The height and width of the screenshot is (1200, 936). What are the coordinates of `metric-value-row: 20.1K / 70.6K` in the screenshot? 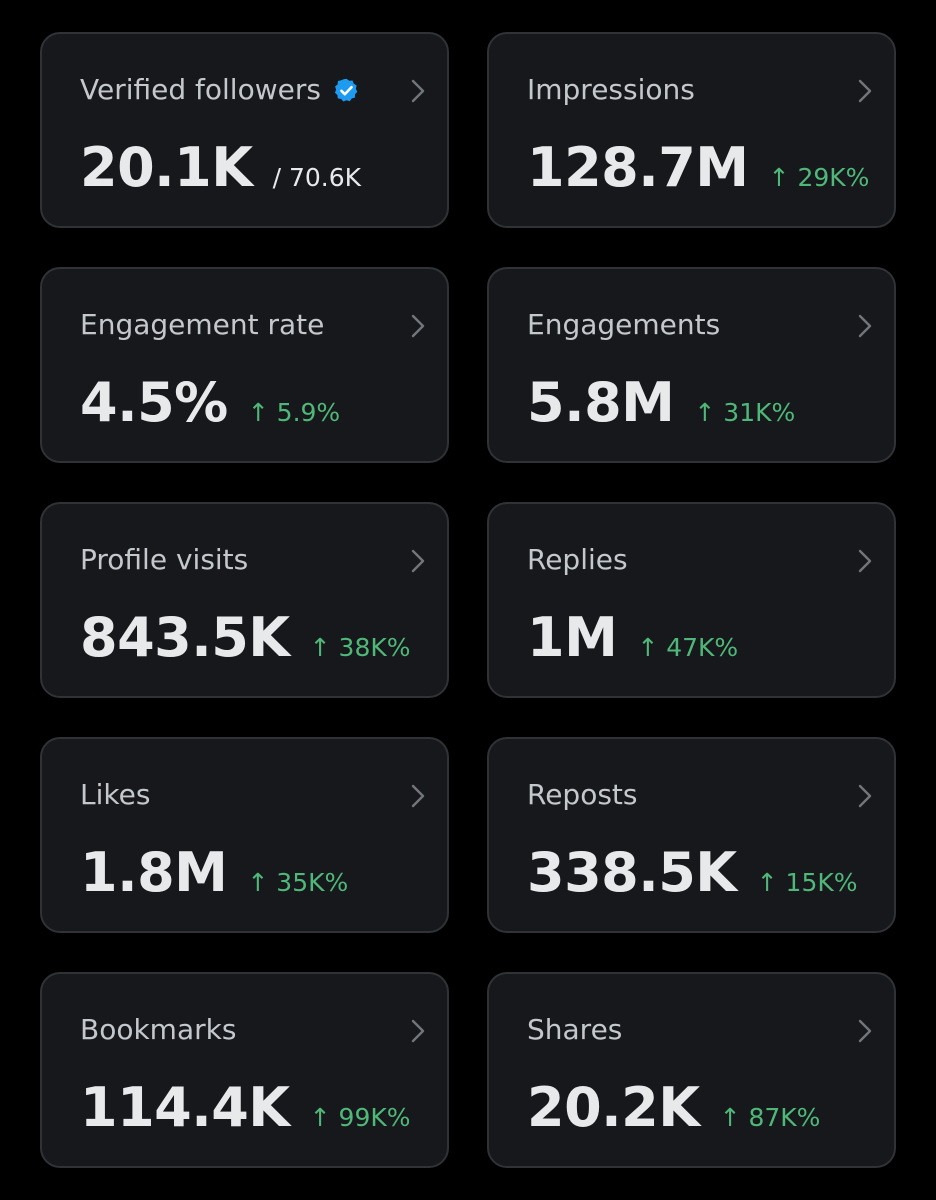 It's located at (220, 168).